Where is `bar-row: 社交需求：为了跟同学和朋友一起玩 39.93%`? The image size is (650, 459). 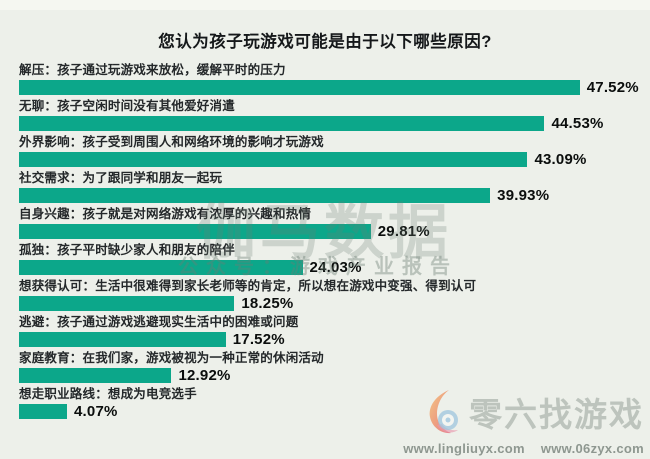 bar-row: 社交需求：为了跟同学和朋友一起玩 39.93% is located at coordinates (334, 187).